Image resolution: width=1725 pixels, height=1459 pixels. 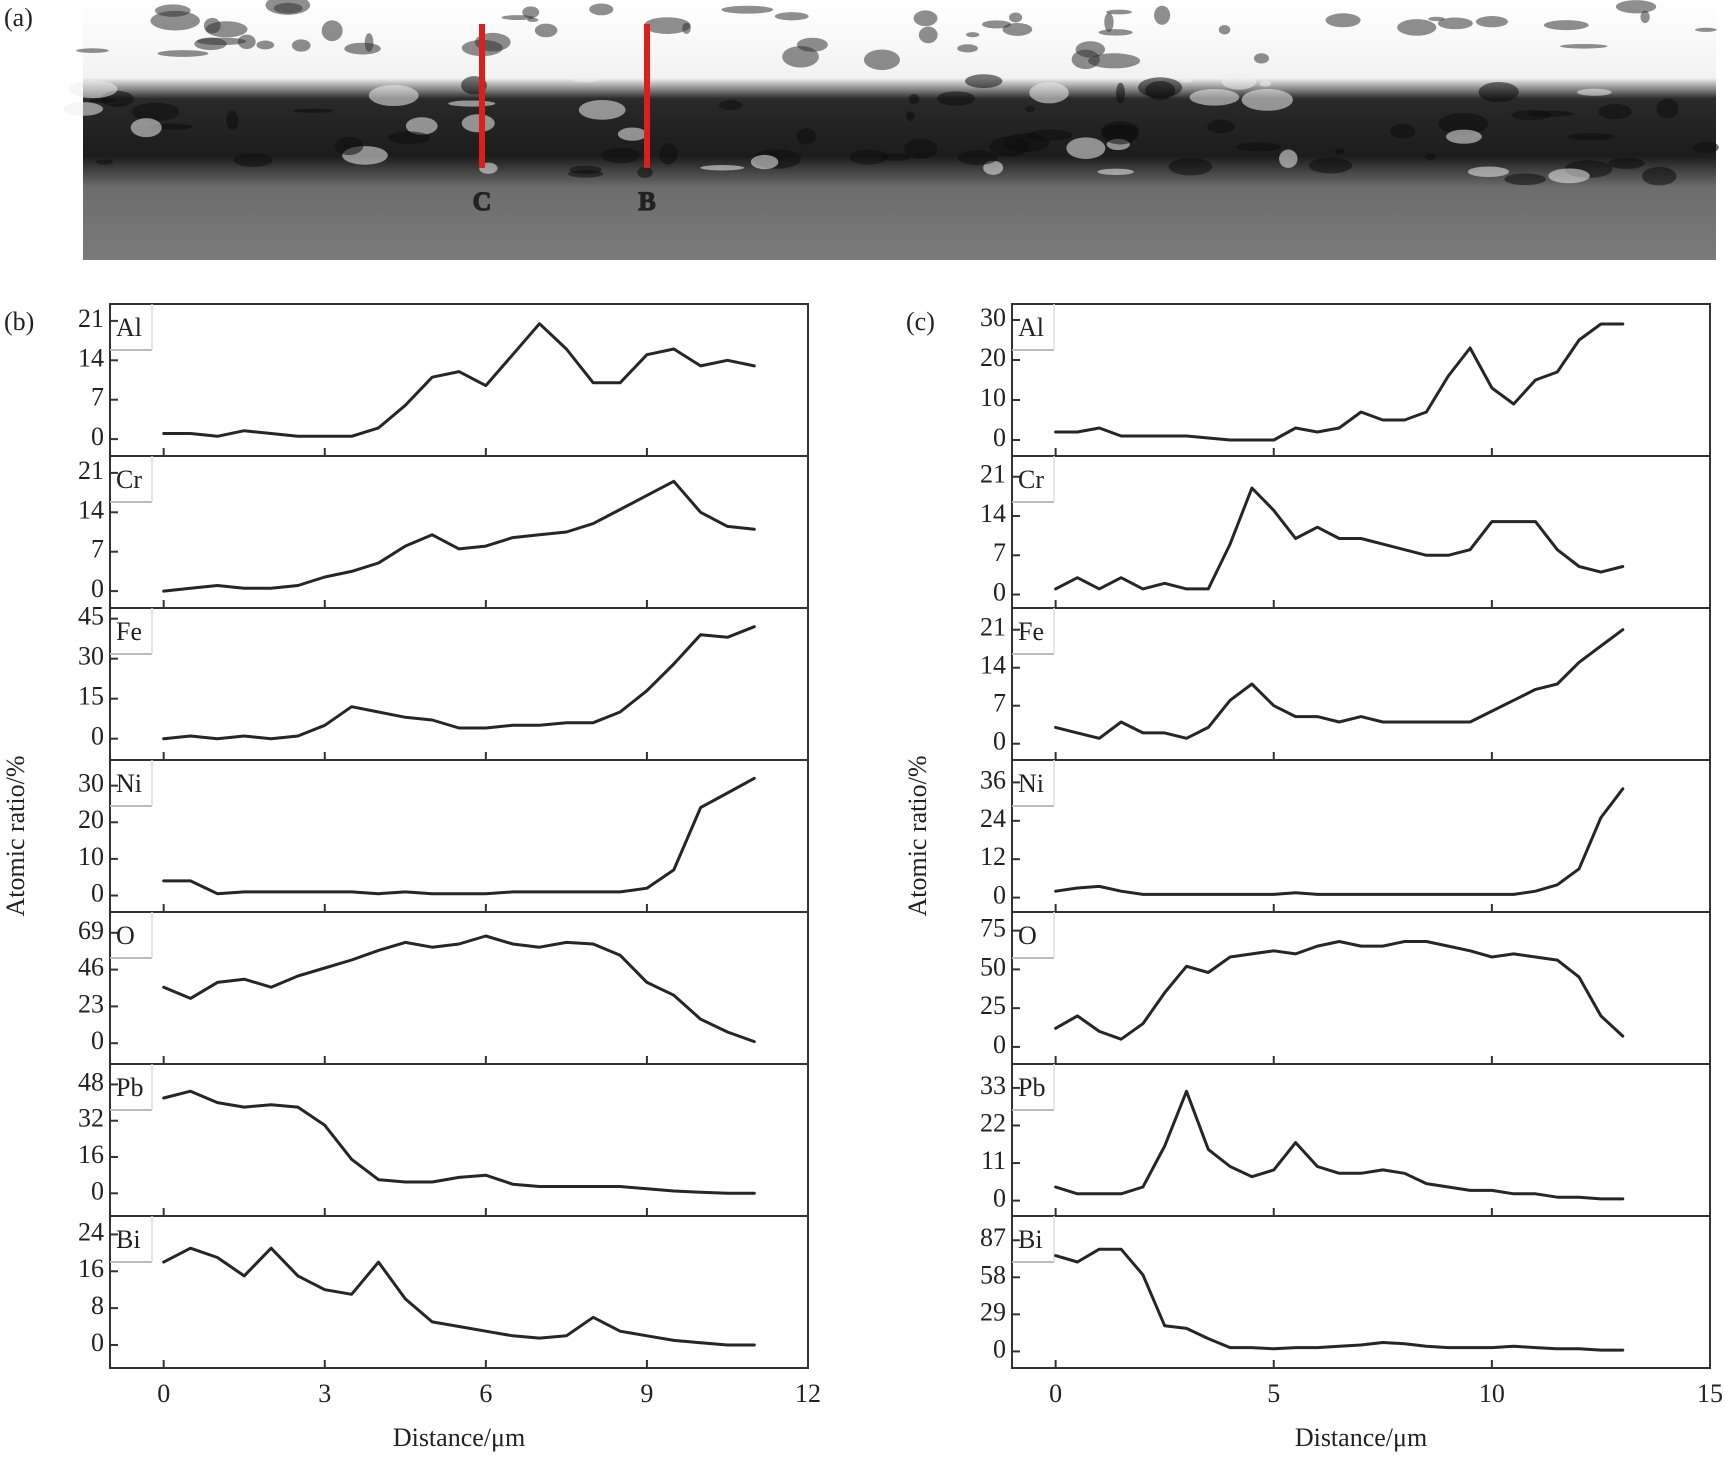 What do you see at coordinates (993, 1237) in the screenshot?
I see `y-tick-label: 87` at bounding box center [993, 1237].